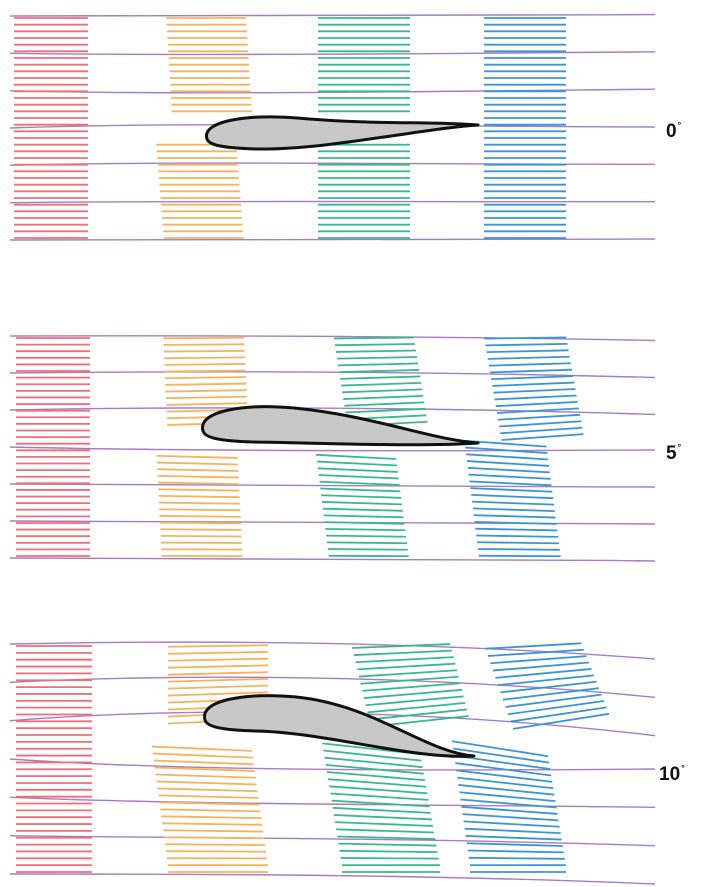  I want to click on angle-label-10: 10°, so click(672, 774).